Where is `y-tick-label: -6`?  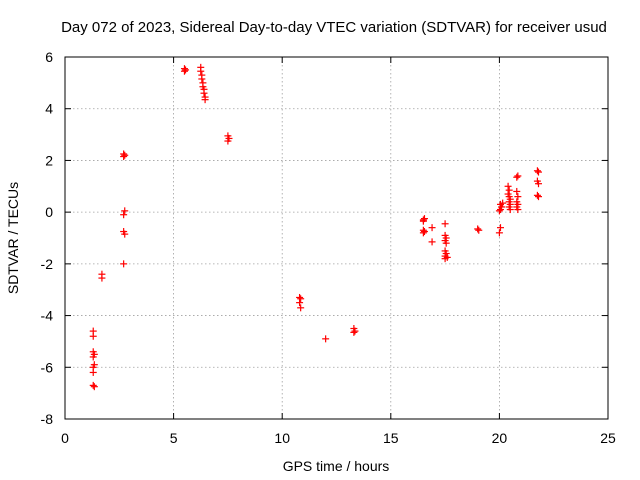
y-tick-label: -6 is located at coordinates (47, 367).